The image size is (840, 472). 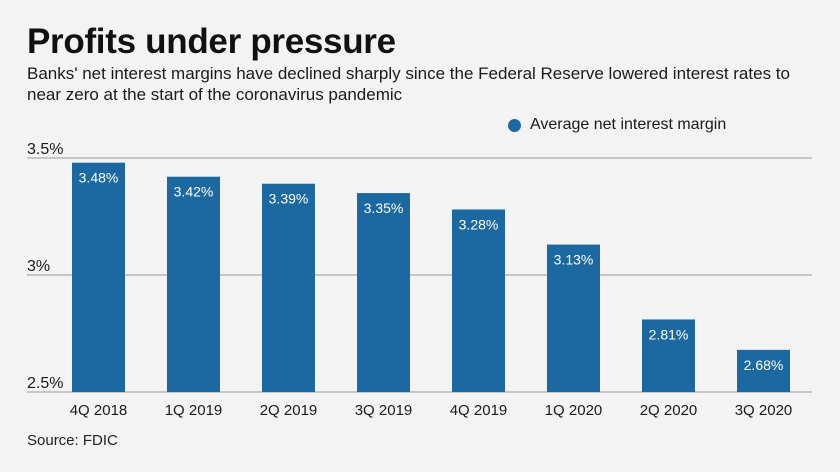 I want to click on data-label: 3.28%, so click(x=479, y=224).